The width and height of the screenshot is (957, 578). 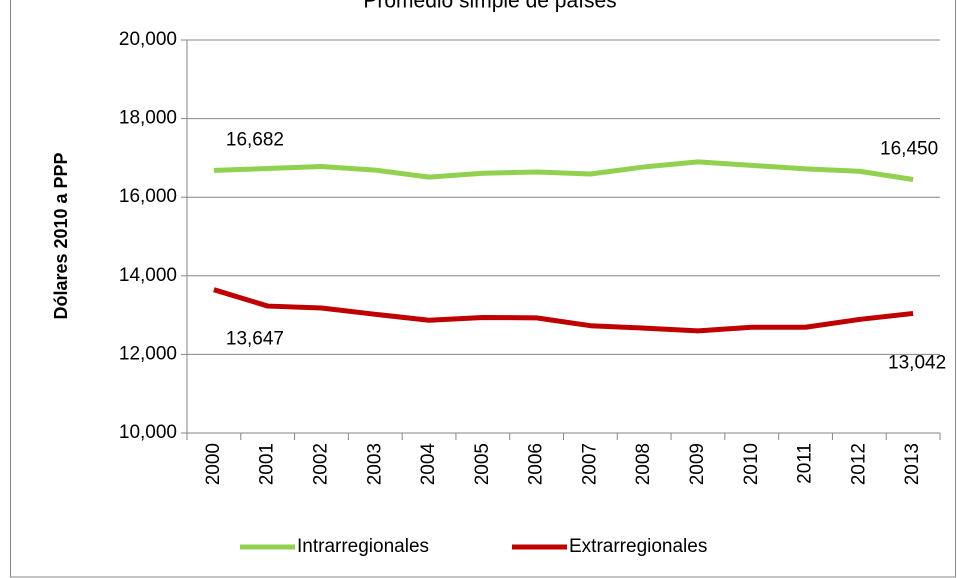 What do you see at coordinates (428, 464) in the screenshot?
I see `x-tick-label: 2004` at bounding box center [428, 464].